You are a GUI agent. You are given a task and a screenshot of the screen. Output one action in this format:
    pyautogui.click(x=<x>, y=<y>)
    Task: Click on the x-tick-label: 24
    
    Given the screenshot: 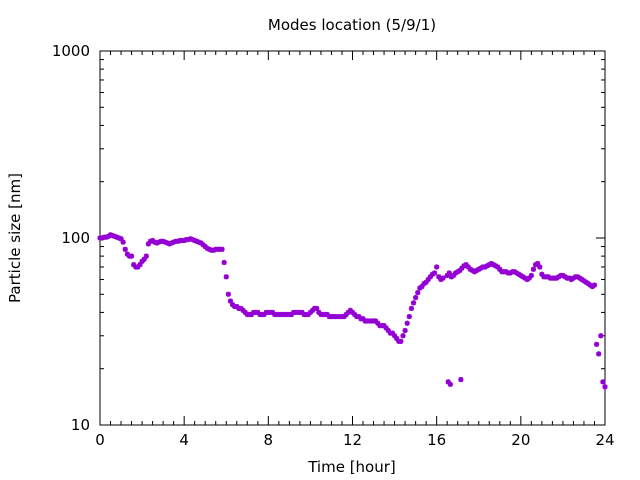 What is the action you would take?
    pyautogui.click(x=604, y=440)
    